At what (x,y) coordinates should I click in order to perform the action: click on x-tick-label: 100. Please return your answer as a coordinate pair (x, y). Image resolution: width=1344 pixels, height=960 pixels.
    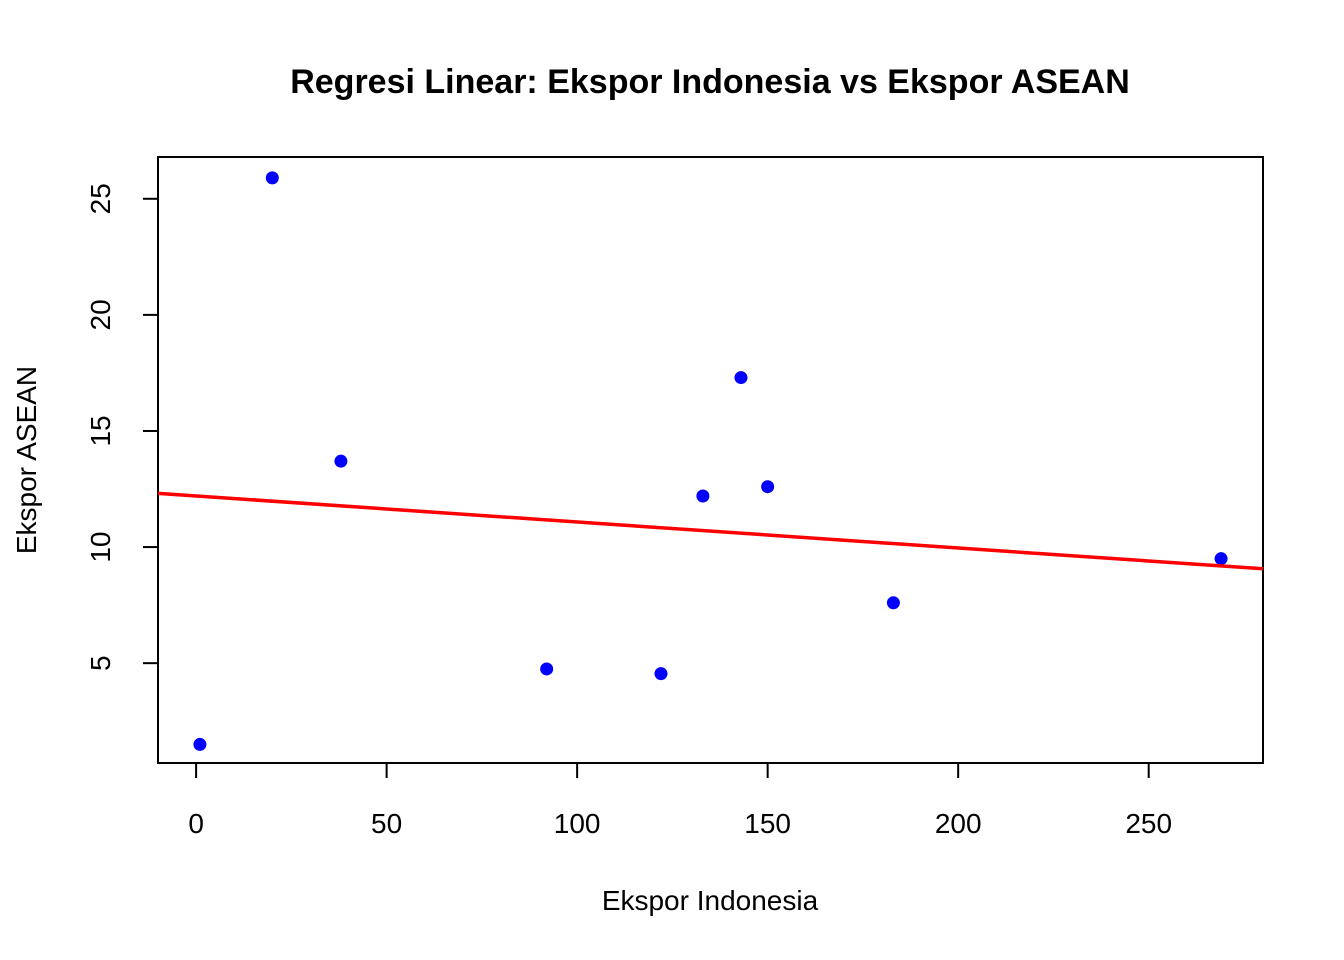
    Looking at the image, I should click on (577, 823).